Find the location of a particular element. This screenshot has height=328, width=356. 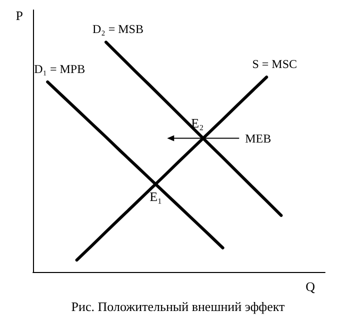

x-axis-title: Q is located at coordinates (311, 286).